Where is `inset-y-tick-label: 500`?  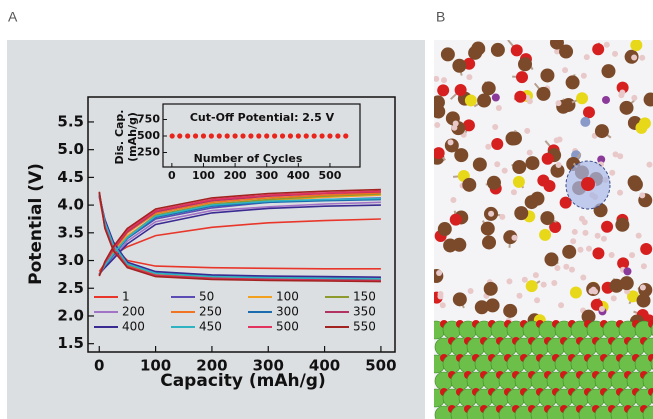
inset-y-tick-label: 500 is located at coordinates (148, 135).